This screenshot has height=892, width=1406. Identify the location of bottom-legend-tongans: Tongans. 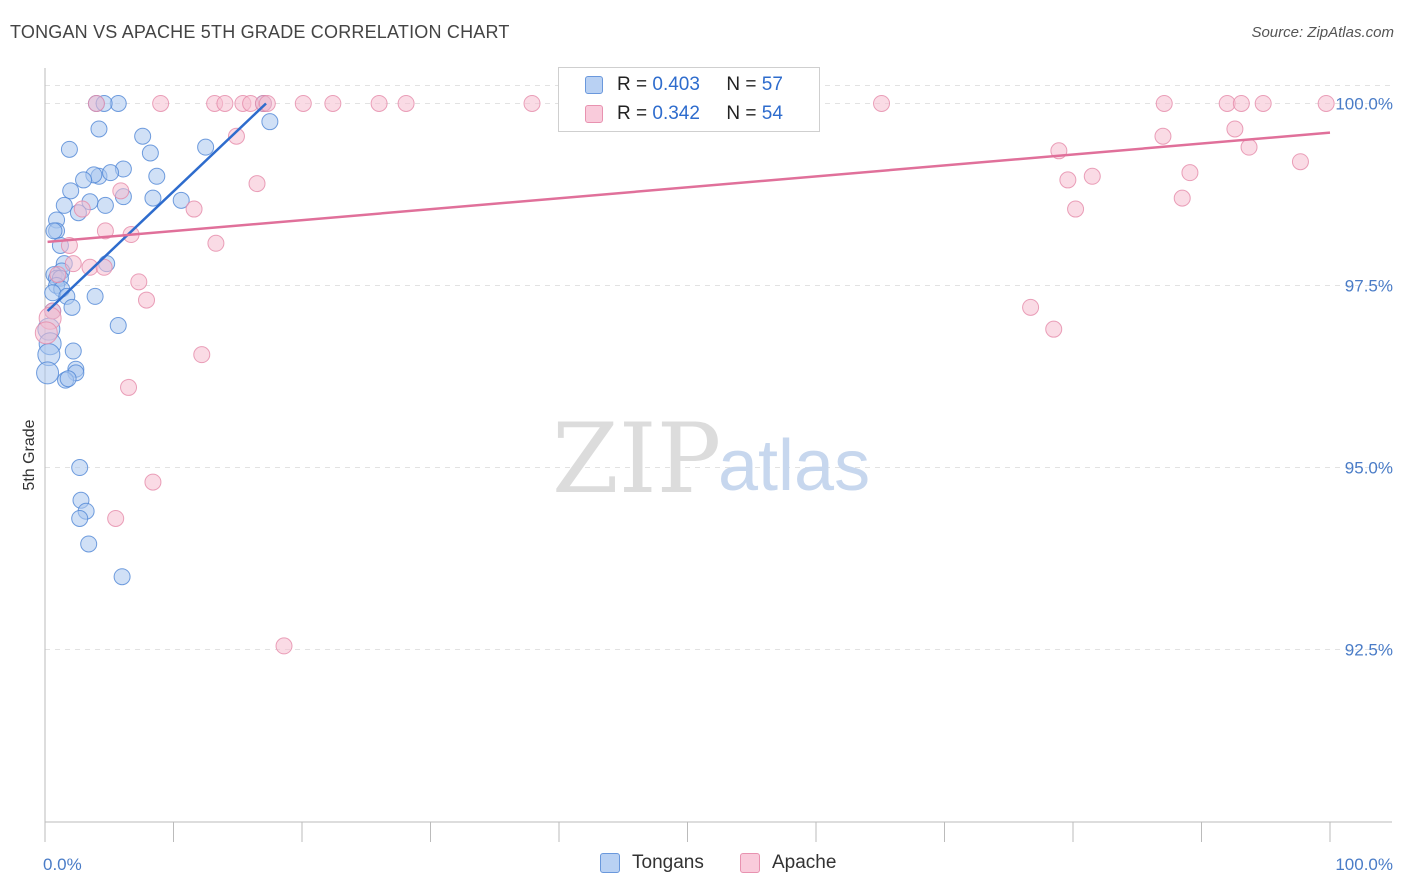
(652, 863).